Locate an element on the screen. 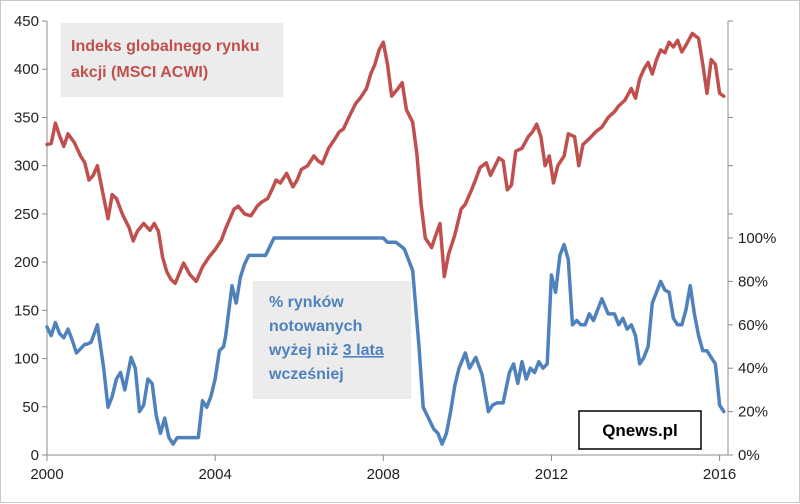  brand-label: Qnews.pl is located at coordinates (640, 430).